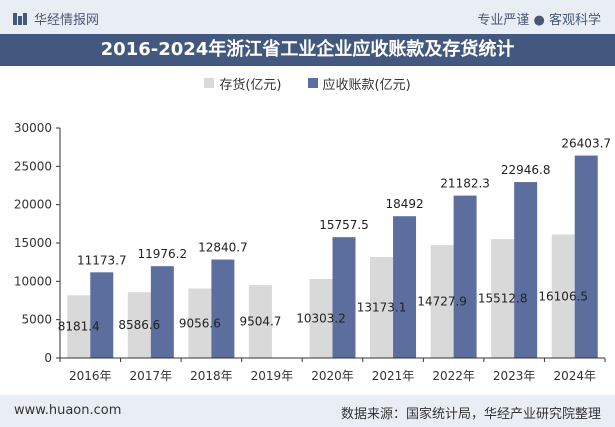 This screenshot has width=615, height=427. What do you see at coordinates (90, 376) in the screenshot?
I see `x-tick-label: 2016年` at bounding box center [90, 376].